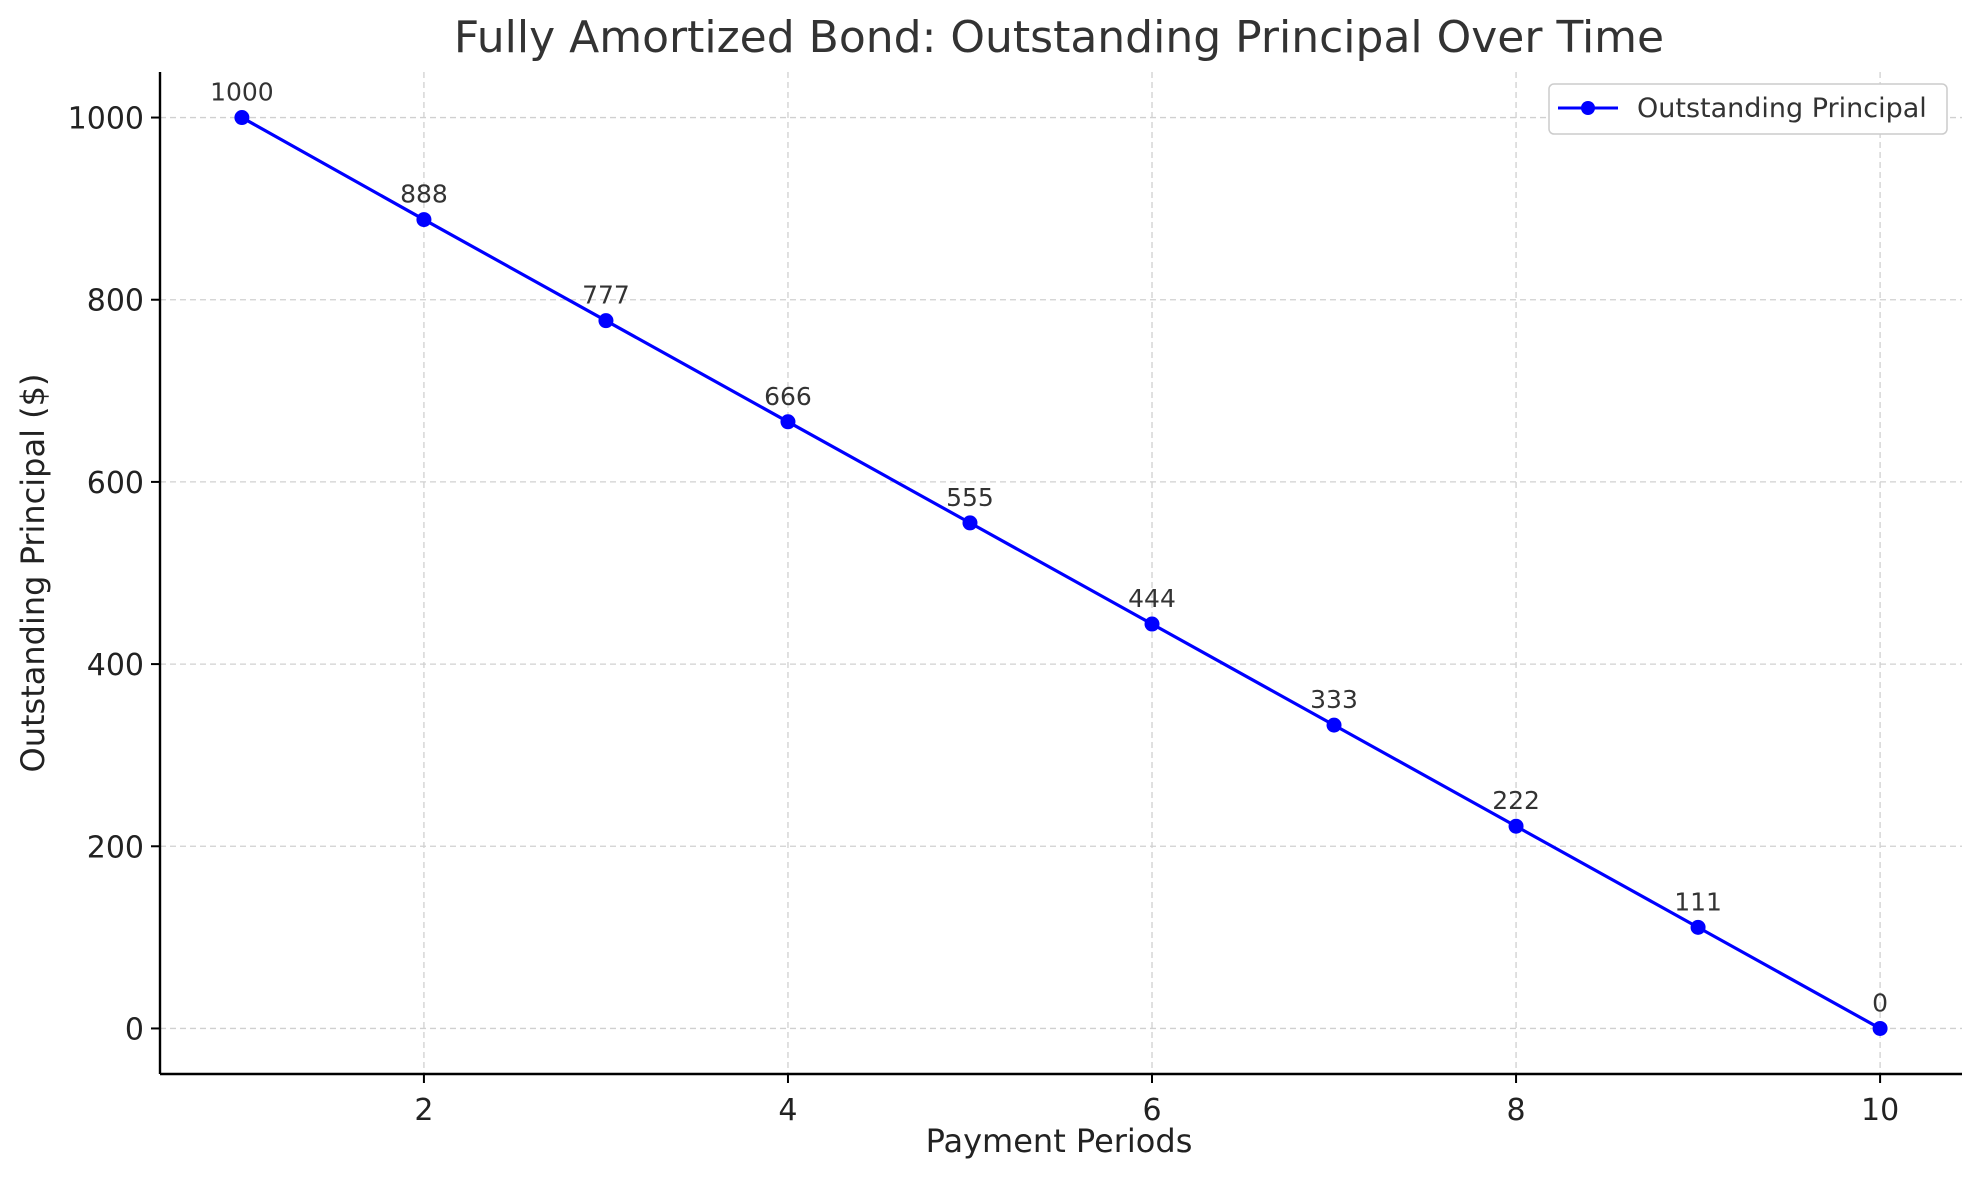  Describe the element at coordinates (423, 1110) in the screenshot. I see `x-tick-label: 2` at that location.